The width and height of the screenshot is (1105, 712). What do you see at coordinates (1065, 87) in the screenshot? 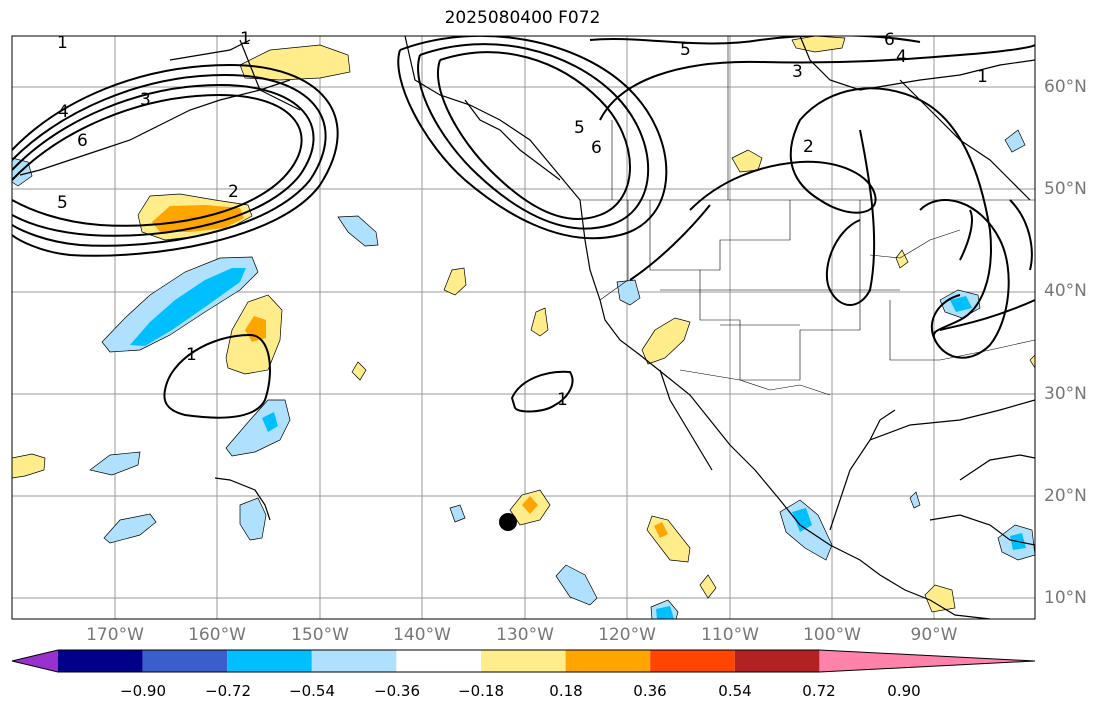
I see `lat-label-60n: 60°N` at bounding box center [1065, 87].